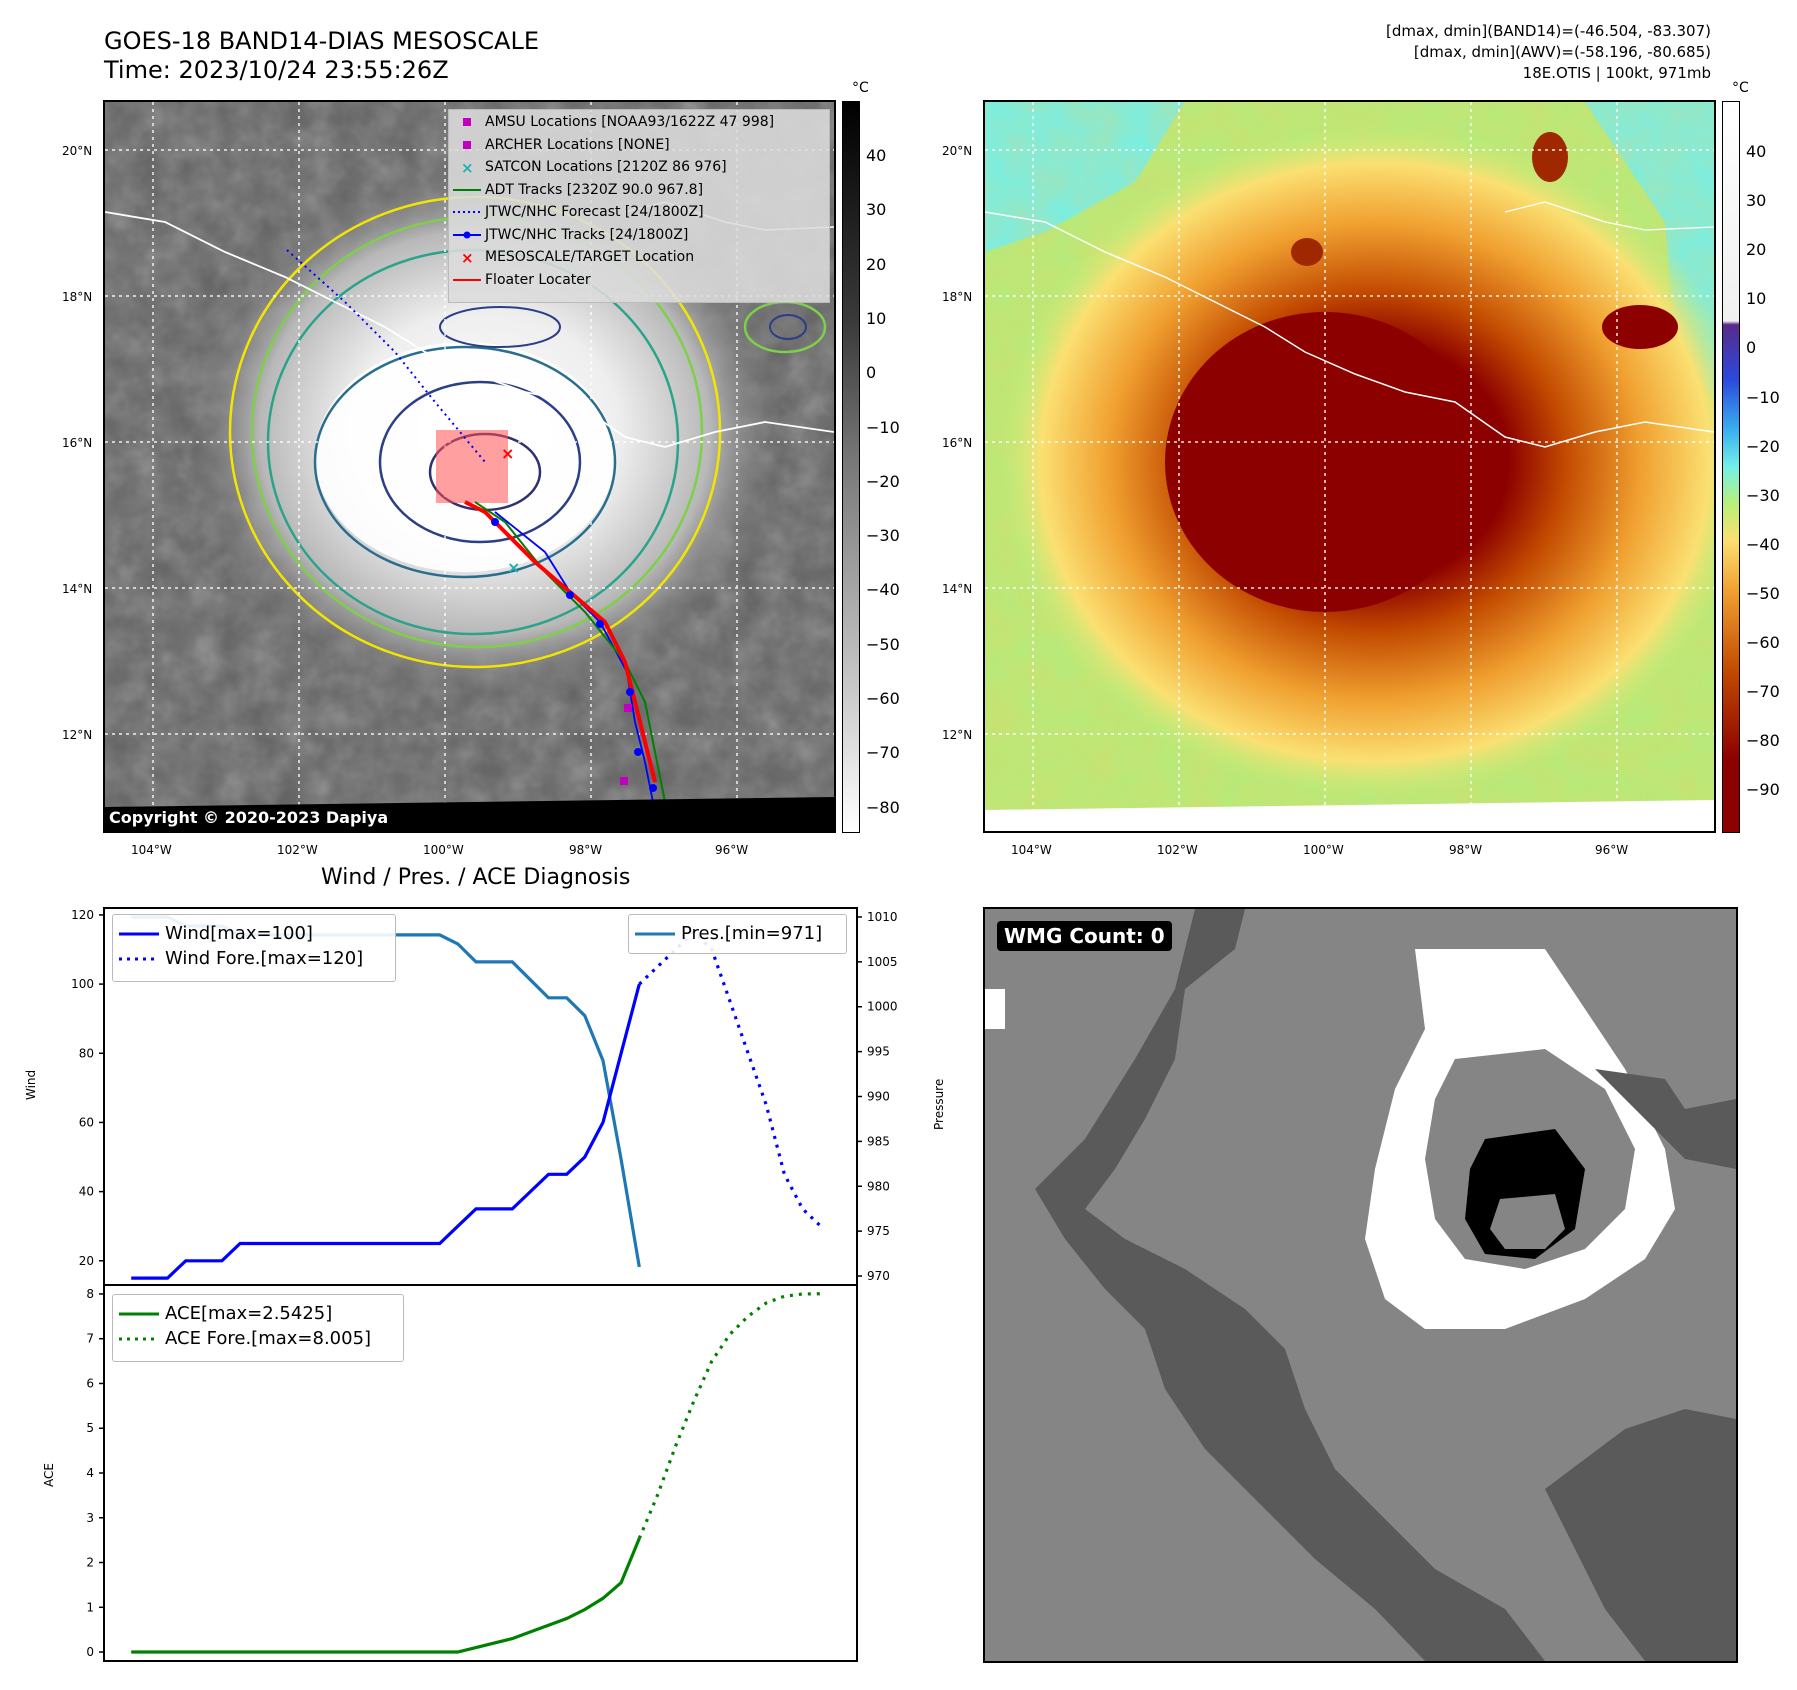  What do you see at coordinates (386, 1131) in the screenshot?
I see `wind-series-line` at bounding box center [386, 1131].